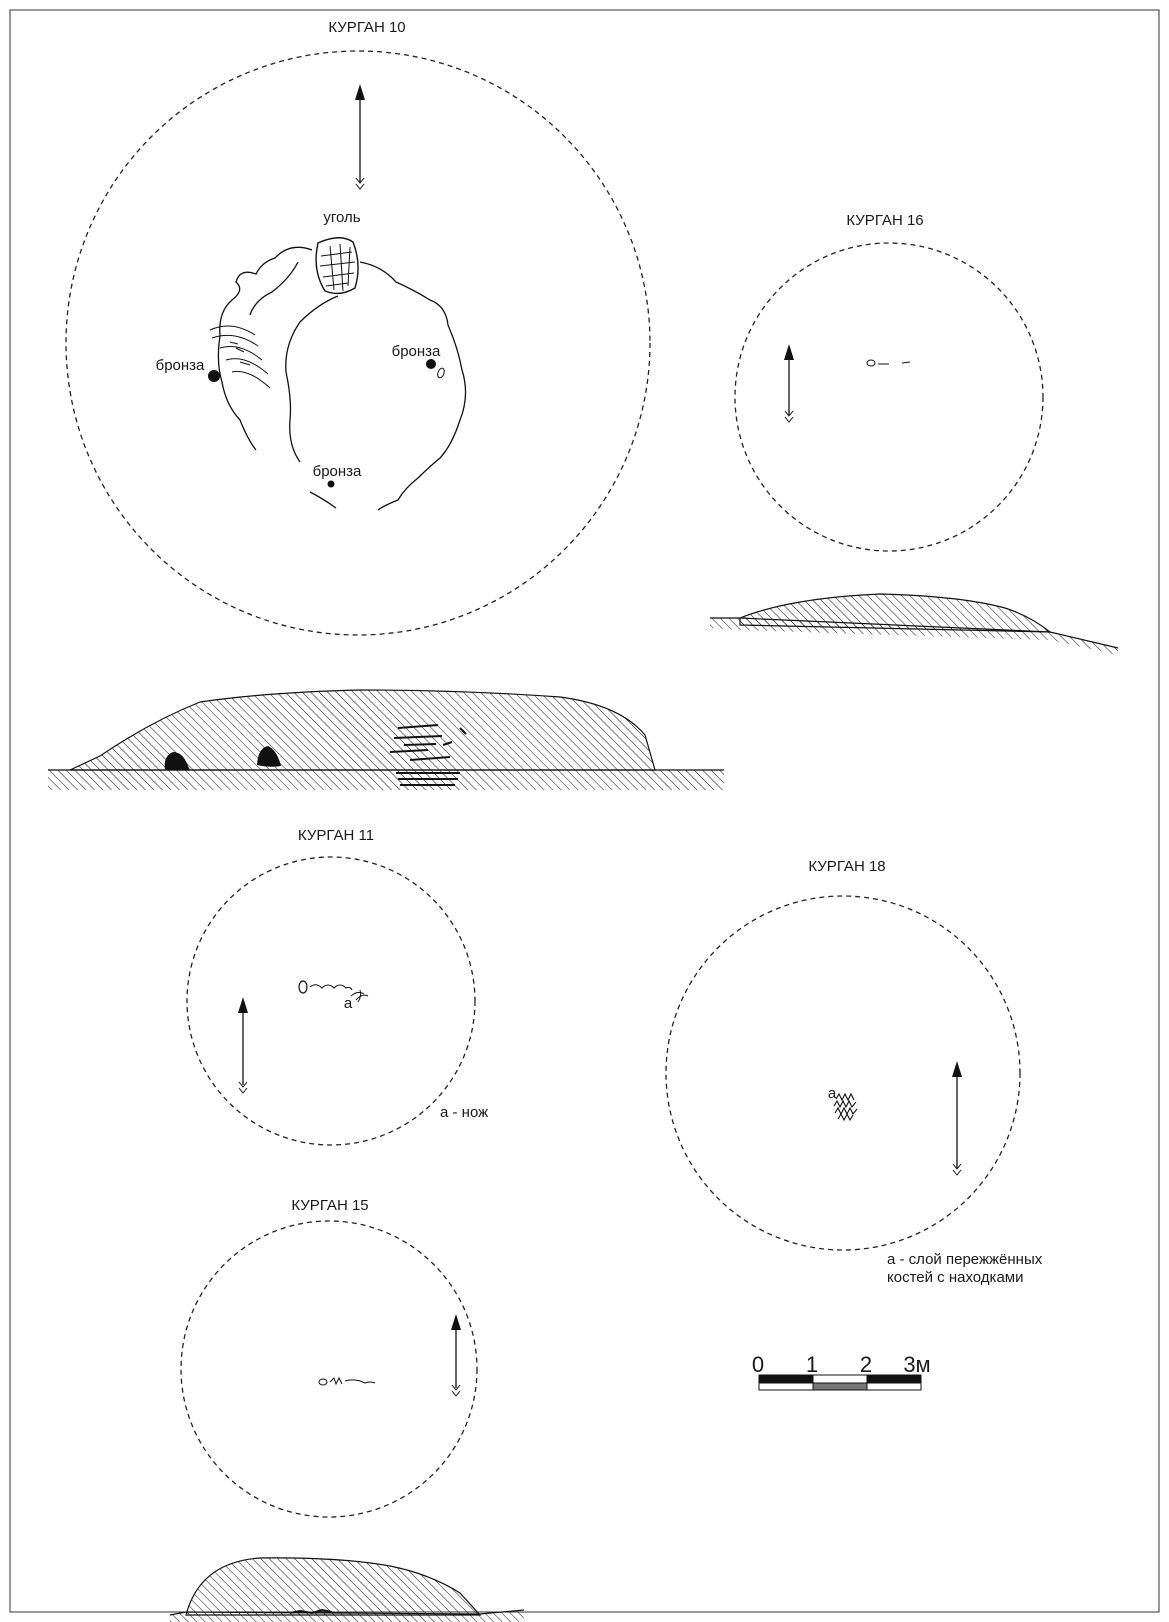 This screenshot has height=1622, width=1169. I want to click on pit-outline, so click(265, 348).